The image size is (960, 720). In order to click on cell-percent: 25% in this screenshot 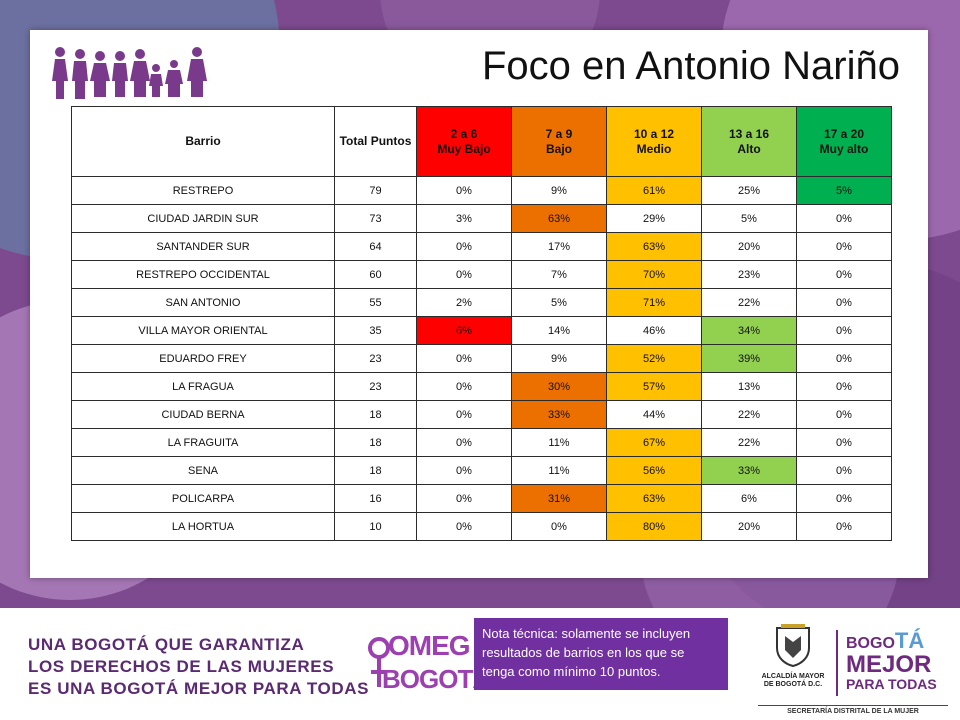, I will do `click(749, 190)`.